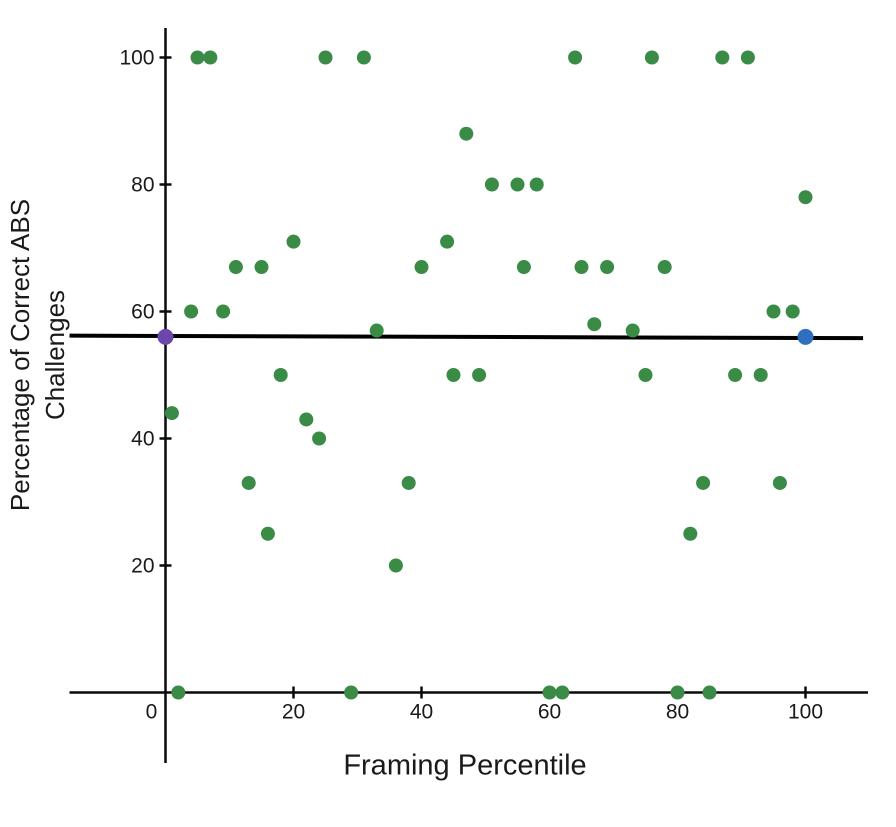 This screenshot has width=896, height=827. I want to click on x-tick-label: 60, so click(549, 712).